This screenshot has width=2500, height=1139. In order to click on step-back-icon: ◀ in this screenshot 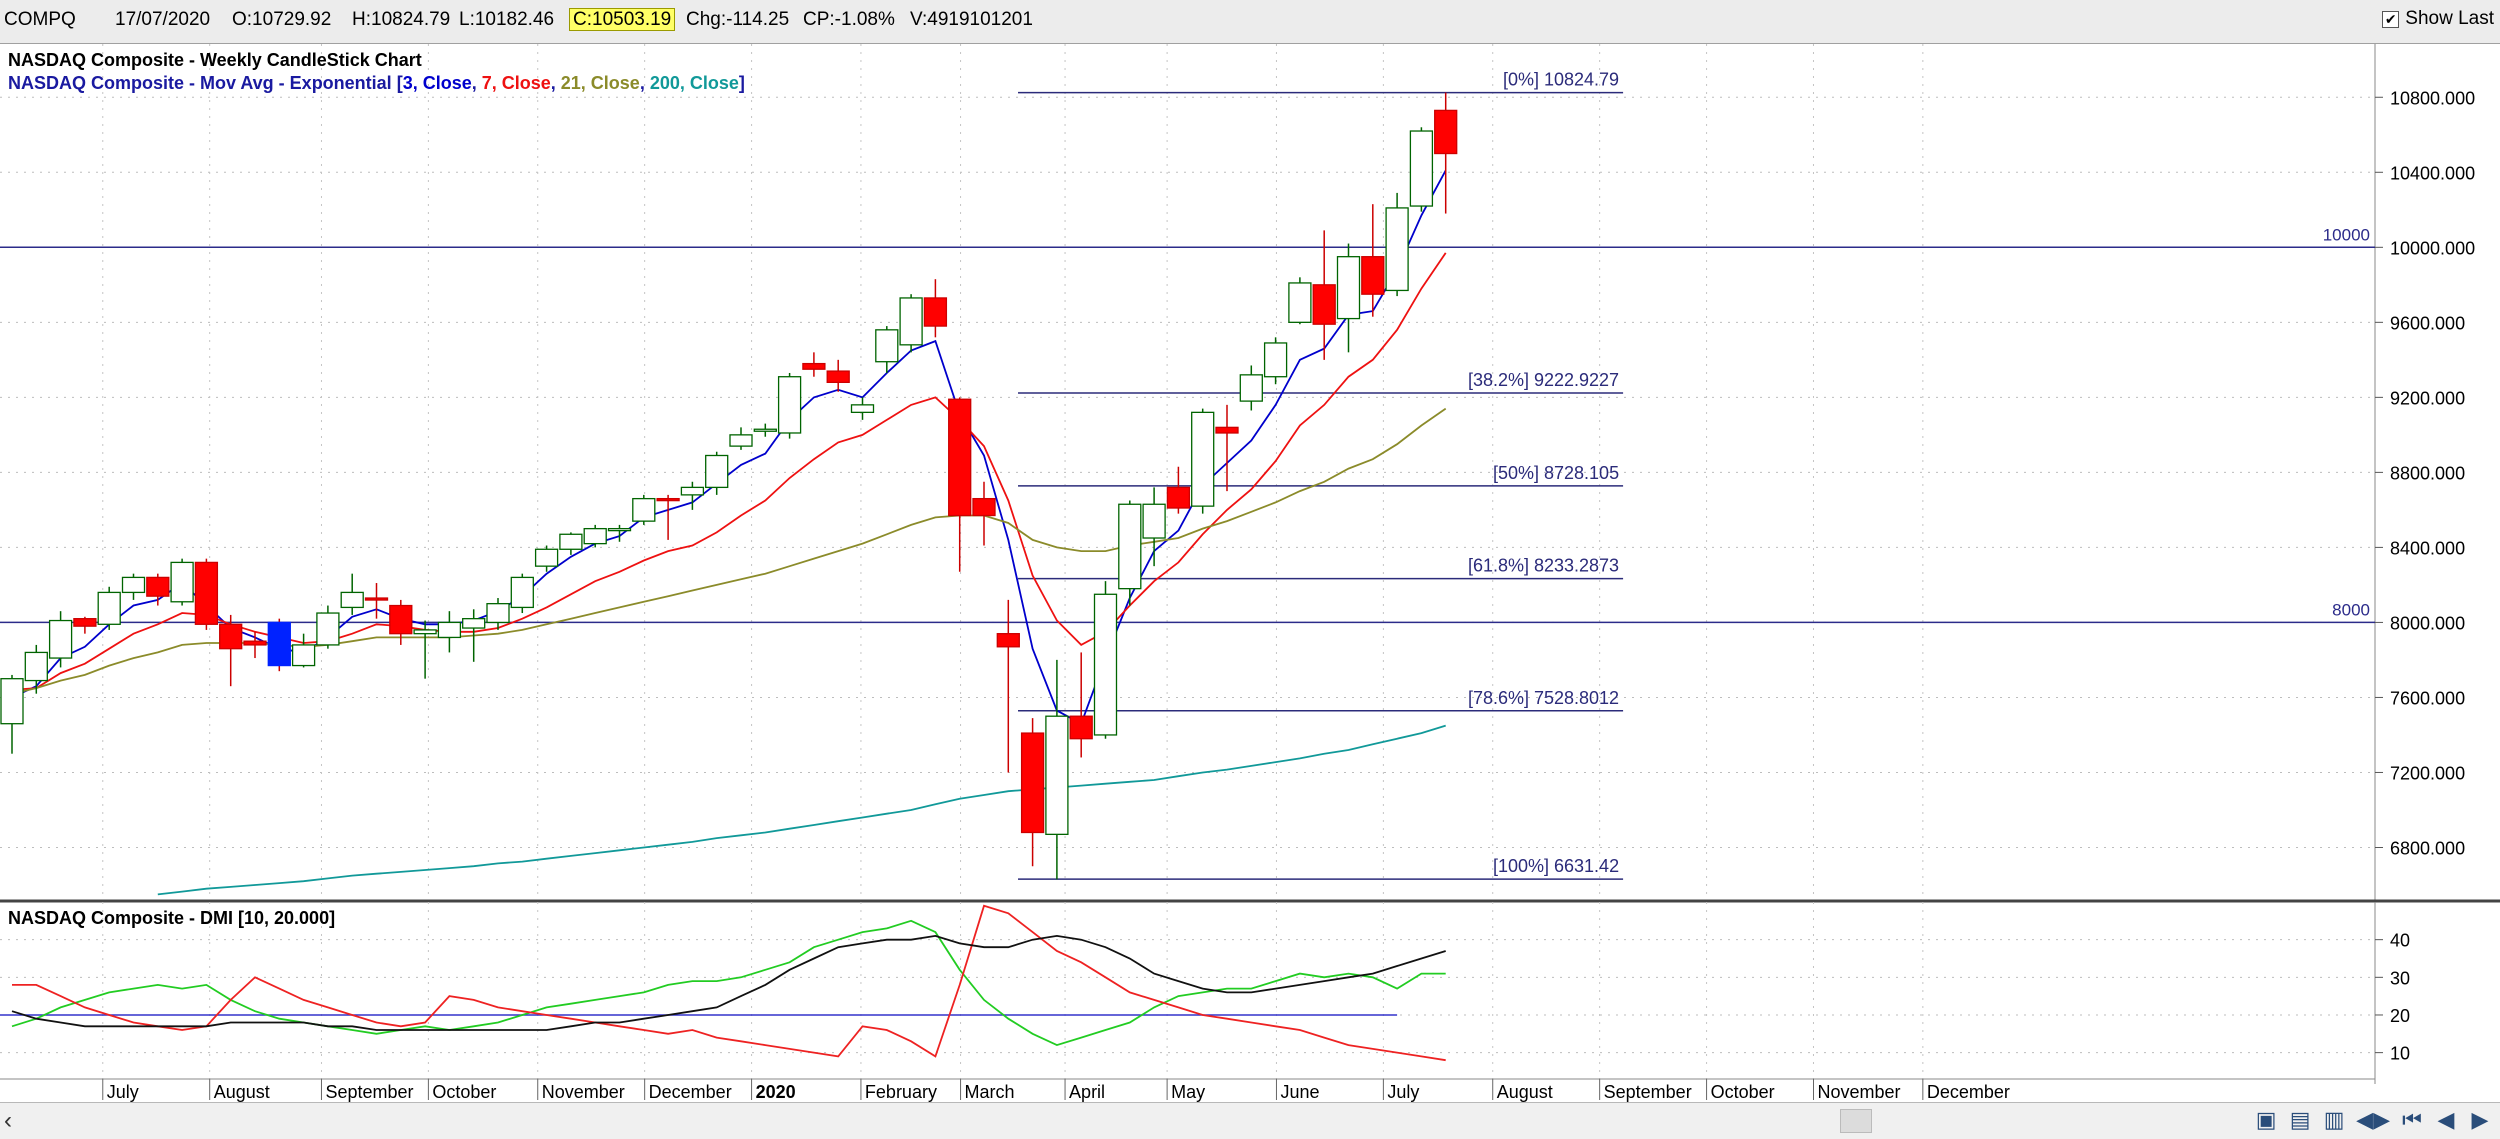, I will do `click(2446, 1119)`.